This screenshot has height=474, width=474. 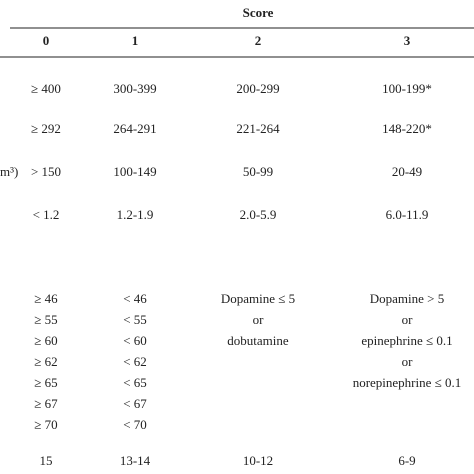 What do you see at coordinates (46, 403) in the screenshot?
I see `cell-text: ≥ 67` at bounding box center [46, 403].